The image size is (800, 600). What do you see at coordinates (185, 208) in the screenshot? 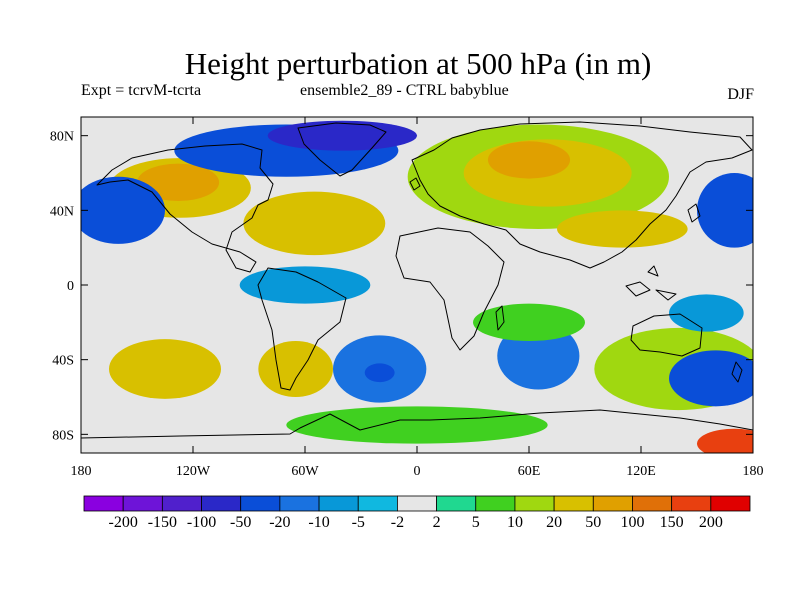
I see `coastline-north-america` at bounding box center [185, 208].